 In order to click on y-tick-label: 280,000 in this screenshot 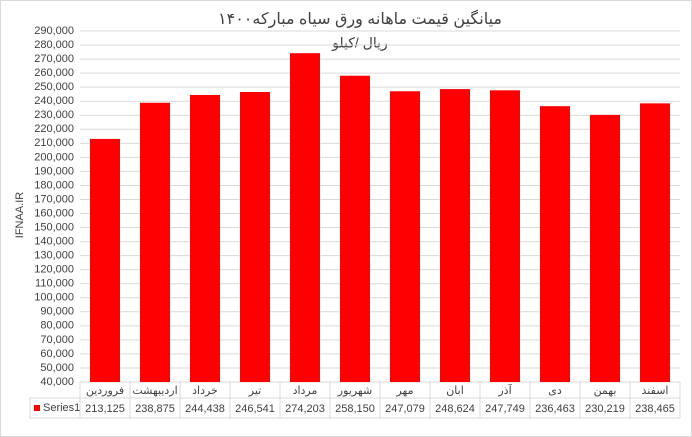, I will do `click(54, 45)`.